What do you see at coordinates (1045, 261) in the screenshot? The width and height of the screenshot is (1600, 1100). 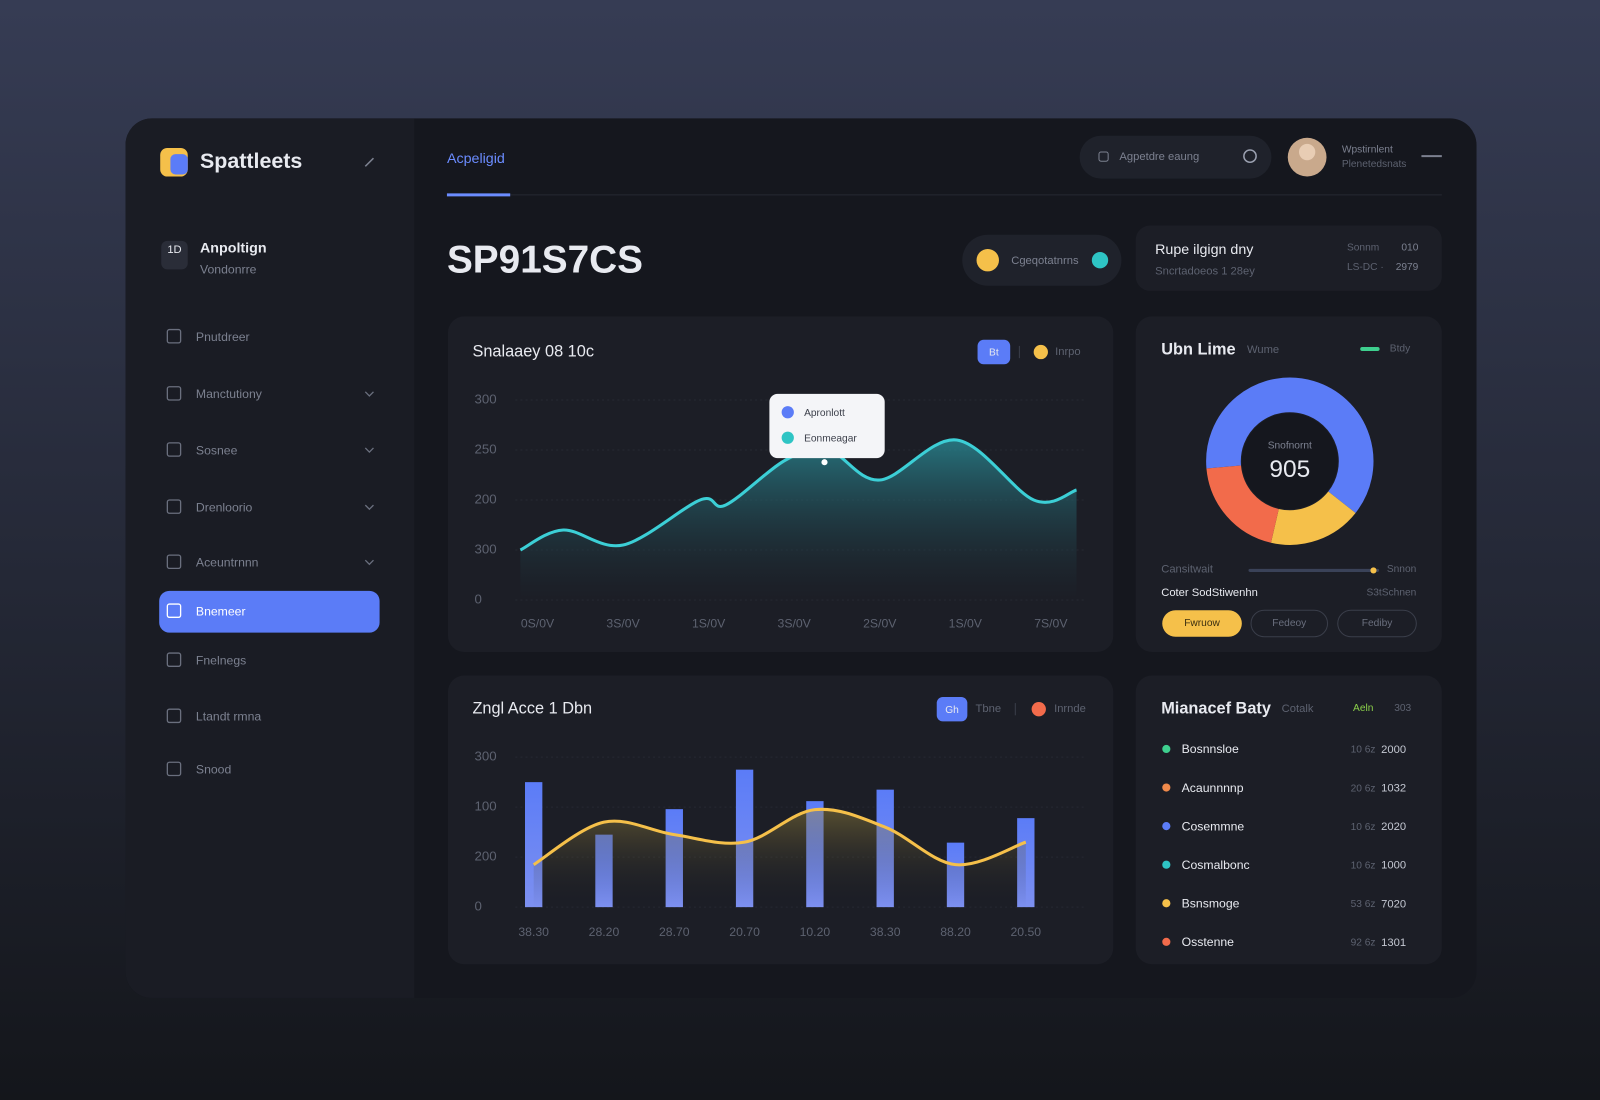 I see `status-label: Cgeqotatnrns` at bounding box center [1045, 261].